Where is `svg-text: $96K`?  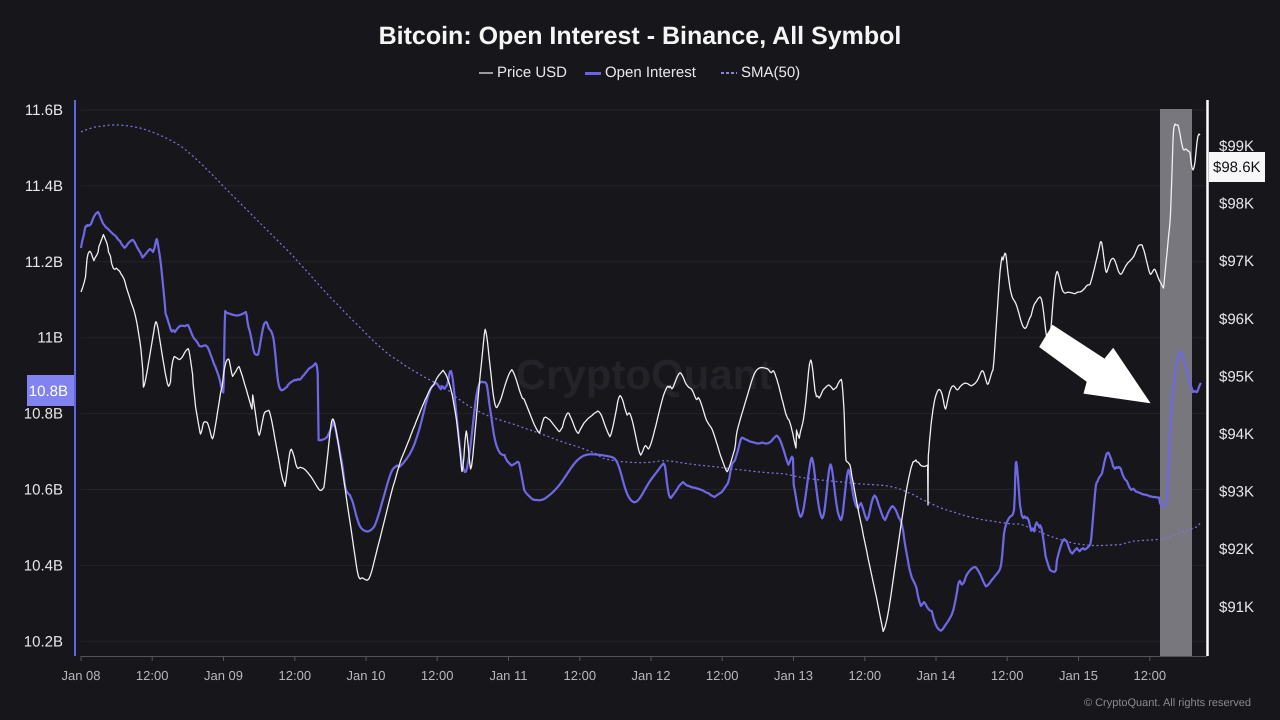
svg-text: $96K is located at coordinates (1236, 319).